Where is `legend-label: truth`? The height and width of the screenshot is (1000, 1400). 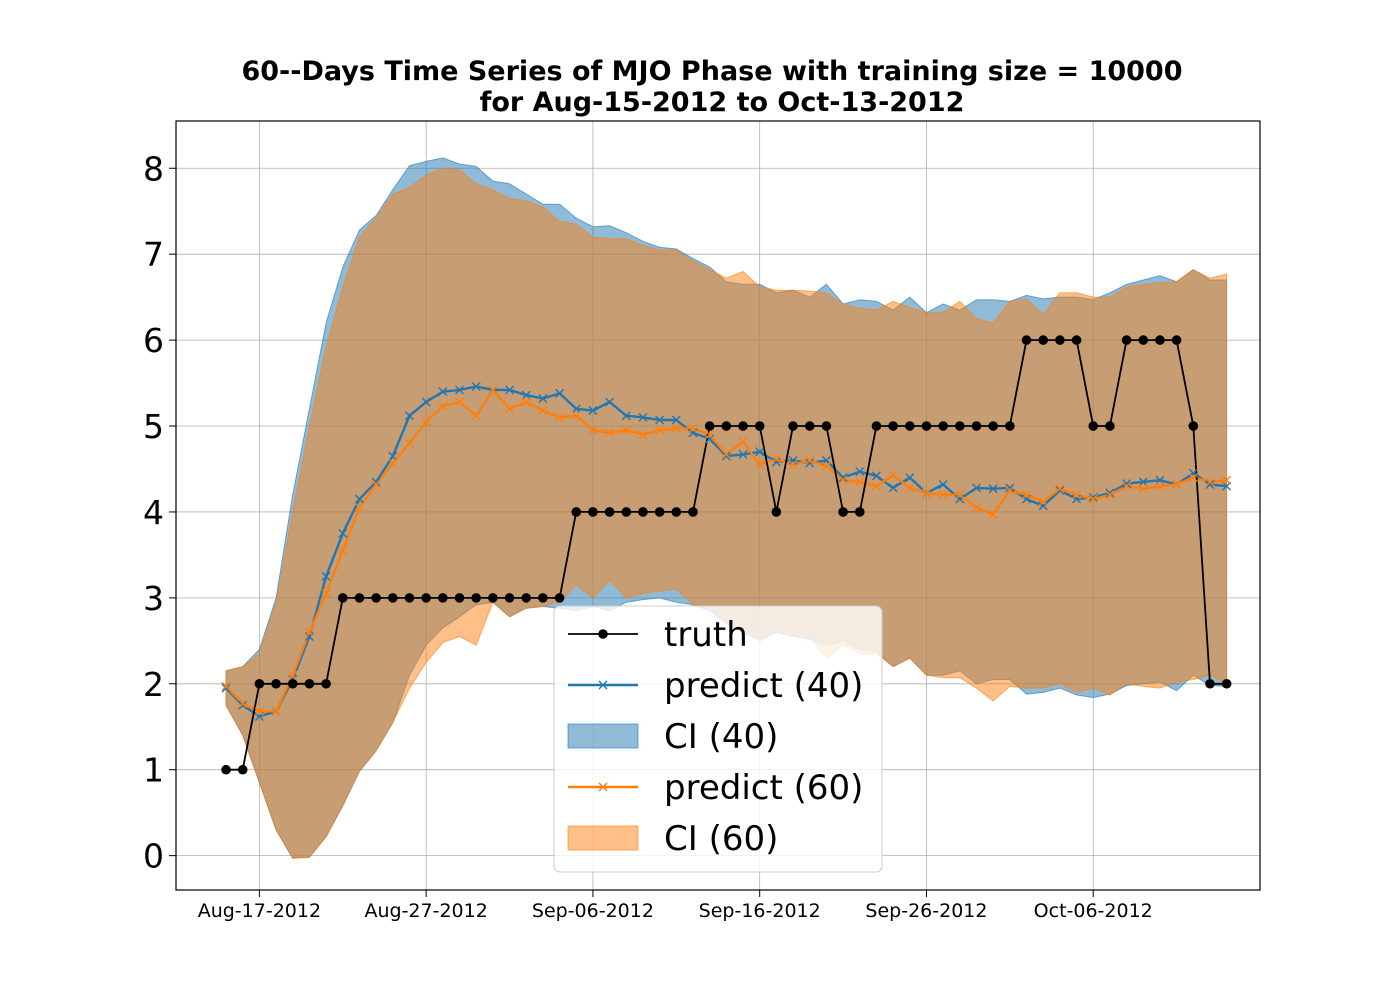
legend-label: truth is located at coordinates (706, 635).